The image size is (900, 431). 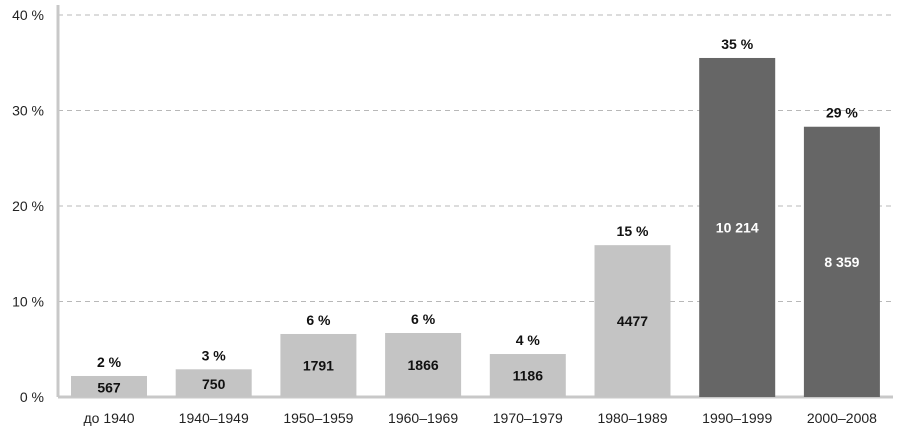 What do you see at coordinates (737, 418) in the screenshot?
I see `x-category-label: 1990–1999` at bounding box center [737, 418].